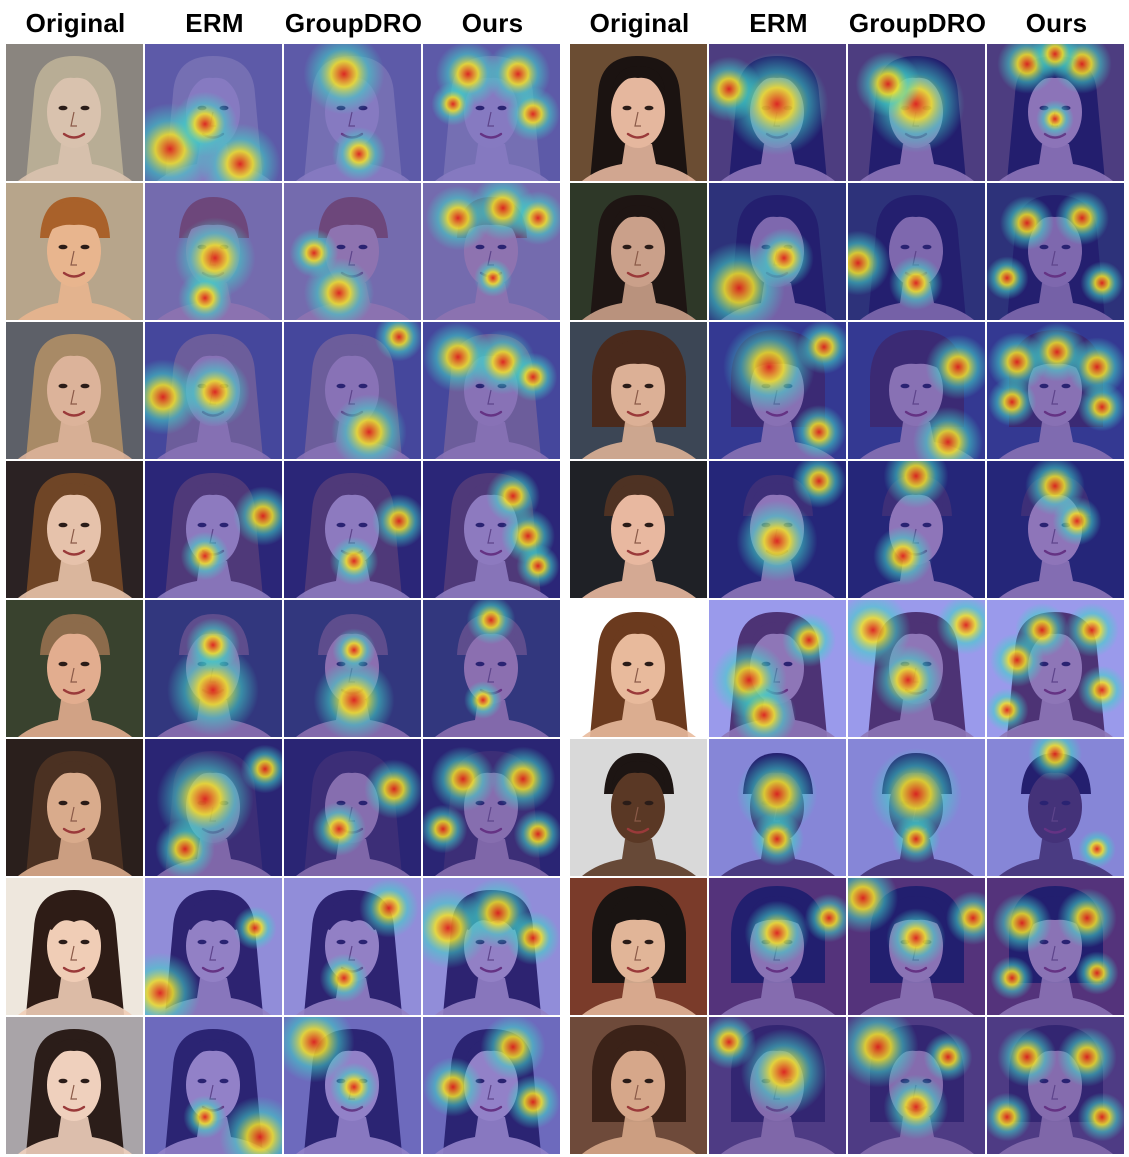 Image resolution: width=1129 pixels, height=1157 pixels. What do you see at coordinates (491, 1085) in the screenshot?
I see `ours-heatmap-p1-r8` at bounding box center [491, 1085].